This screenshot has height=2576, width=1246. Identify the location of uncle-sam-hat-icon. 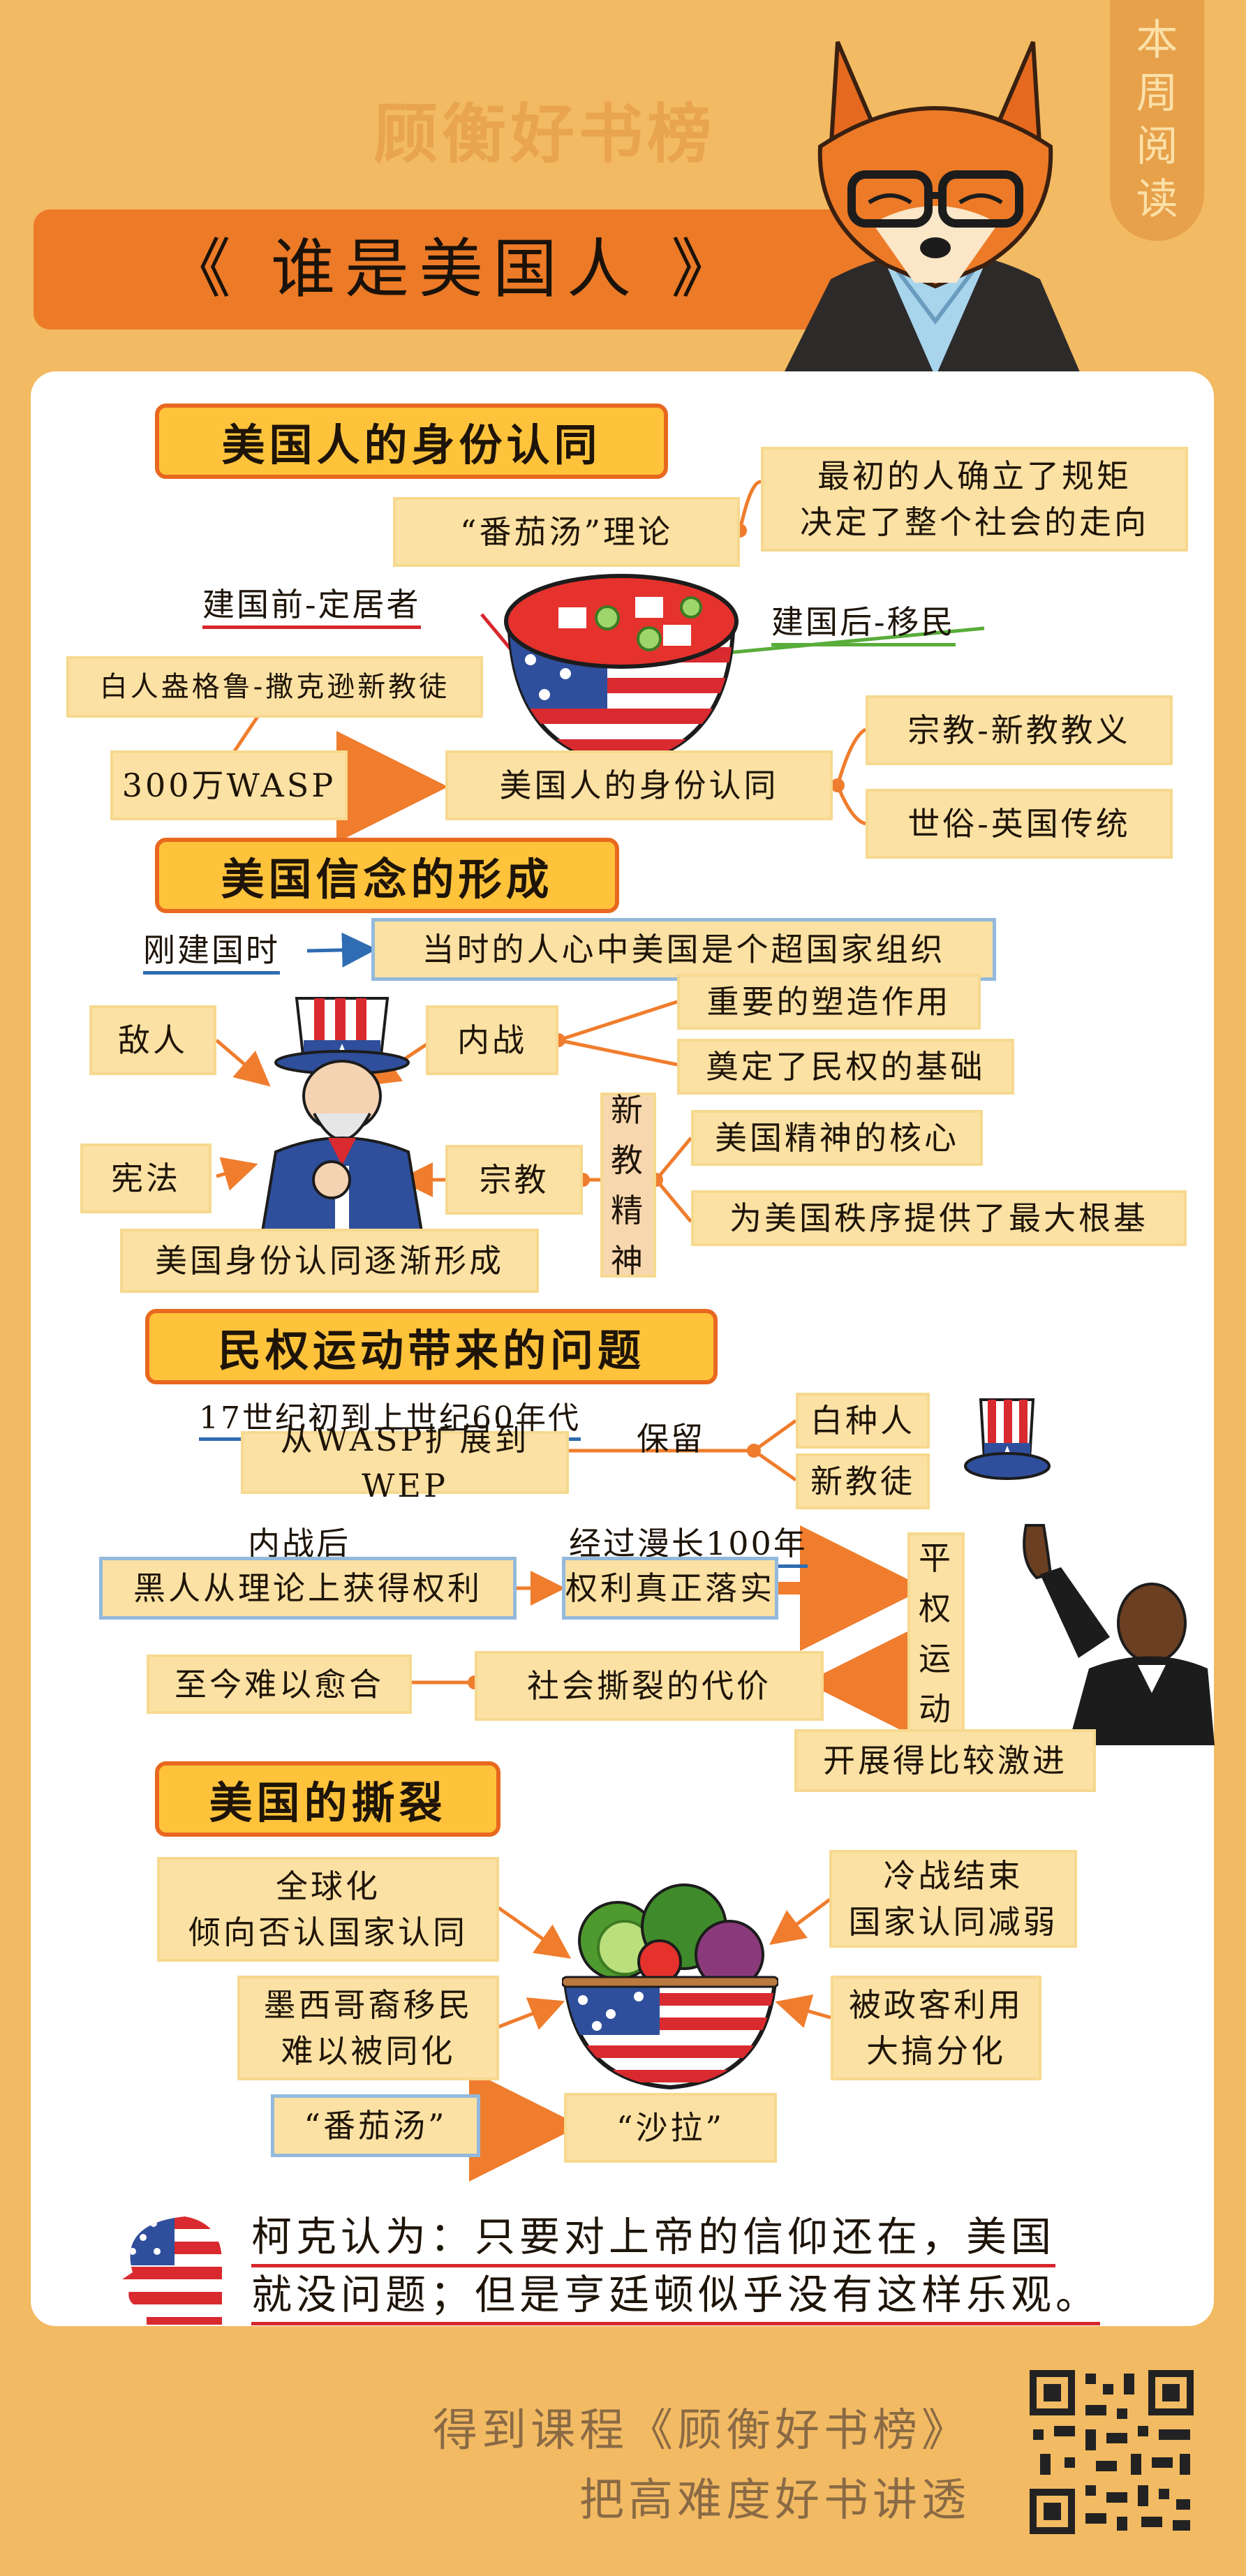
(1008, 1439).